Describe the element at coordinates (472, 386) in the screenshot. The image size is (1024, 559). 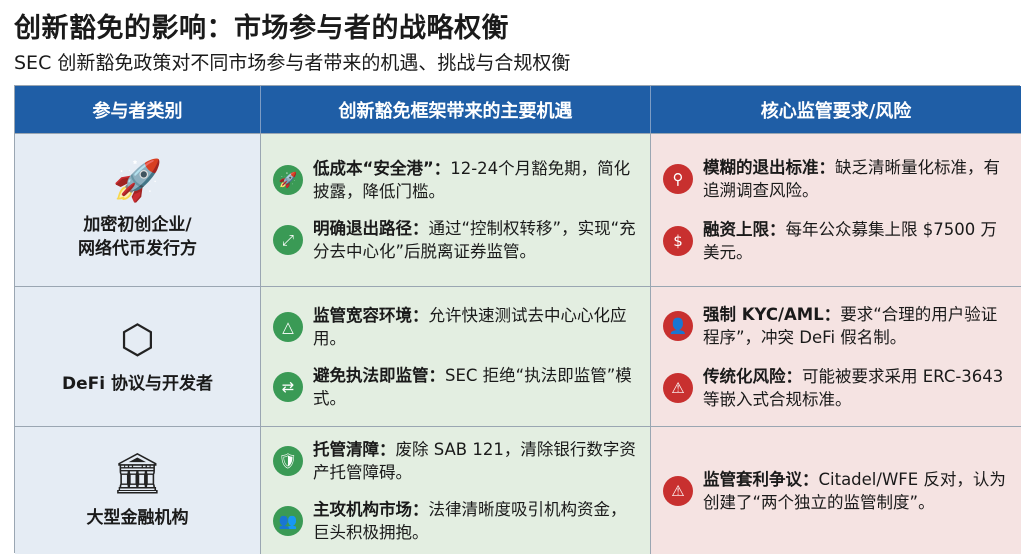
I see `item-body: SEC 拒绝“执法即监管”模式。` at that location.